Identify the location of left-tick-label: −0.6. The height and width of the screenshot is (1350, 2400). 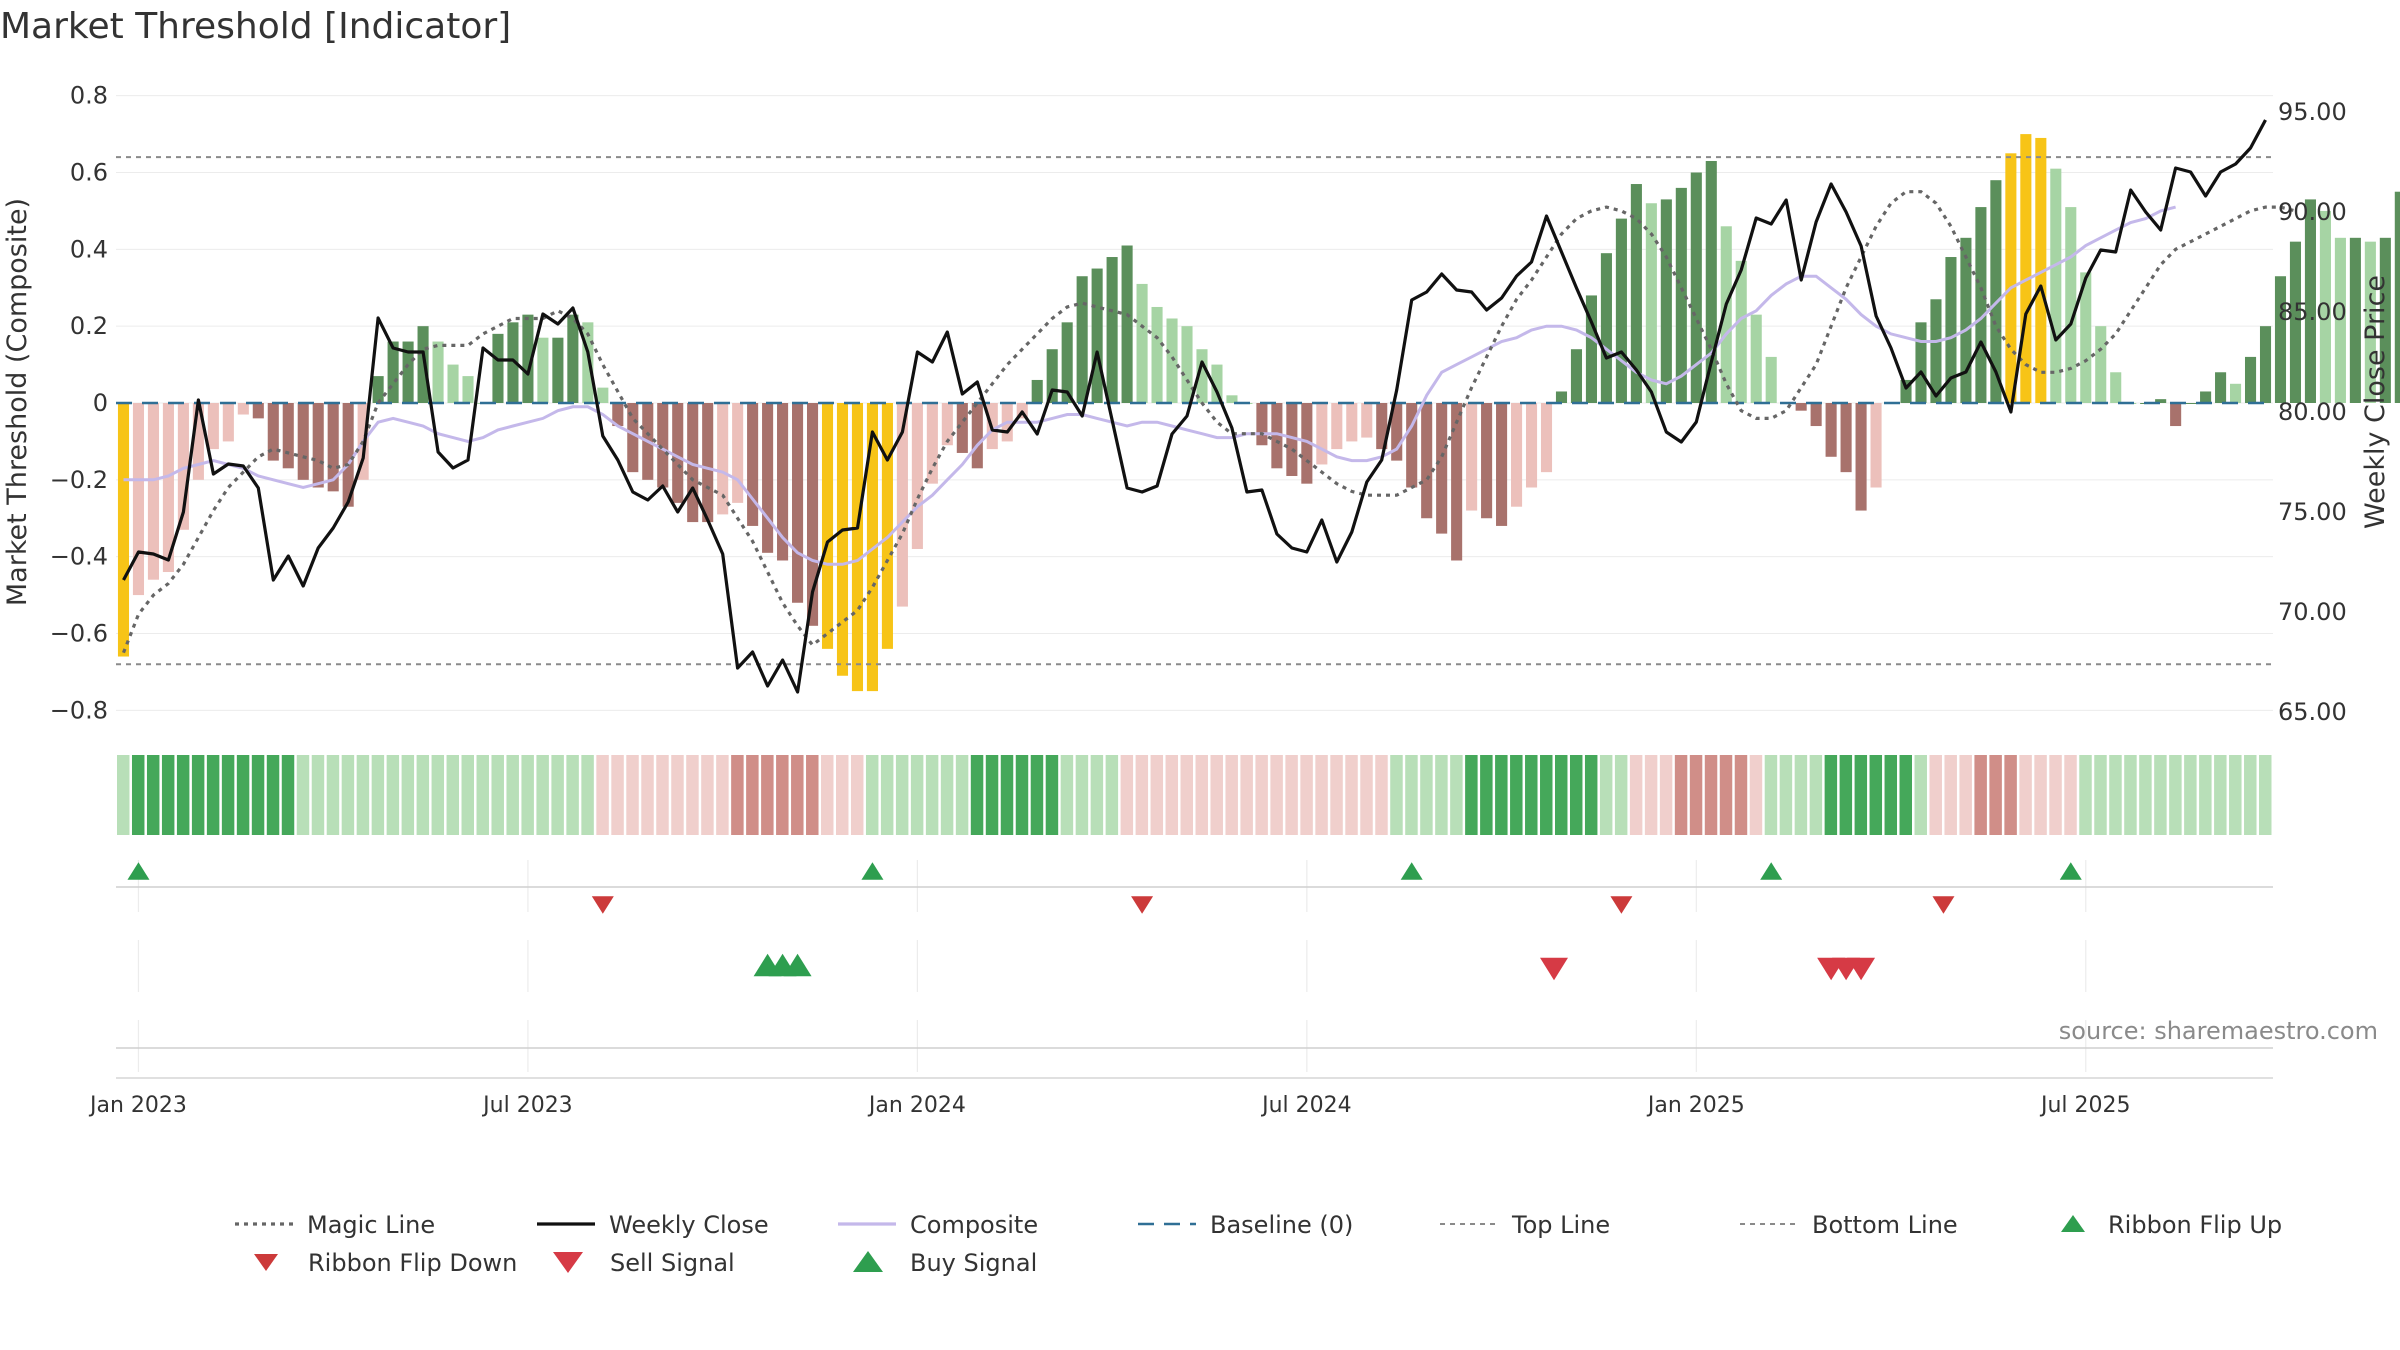
(79, 633).